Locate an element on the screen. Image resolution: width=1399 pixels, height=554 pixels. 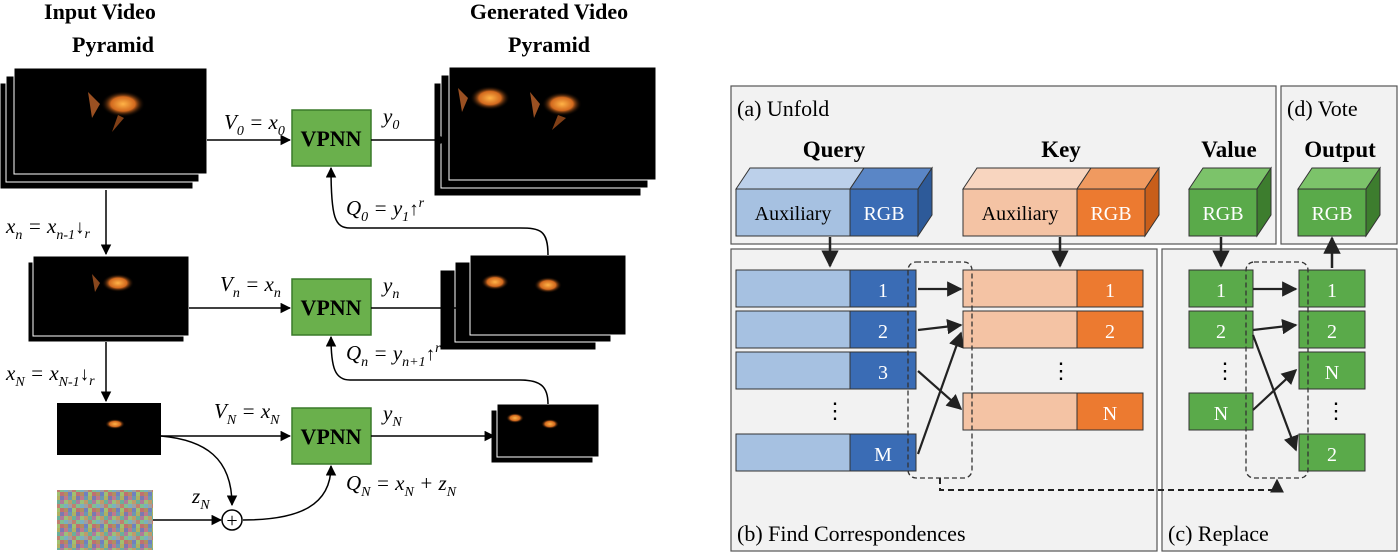
query-cube: Auxiliary RGB is located at coordinates (834, 202).